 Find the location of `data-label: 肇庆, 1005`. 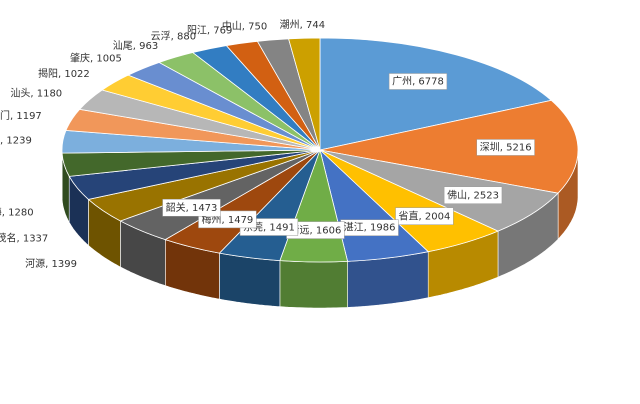

data-label: 肇庆, 1005 is located at coordinates (96, 58).